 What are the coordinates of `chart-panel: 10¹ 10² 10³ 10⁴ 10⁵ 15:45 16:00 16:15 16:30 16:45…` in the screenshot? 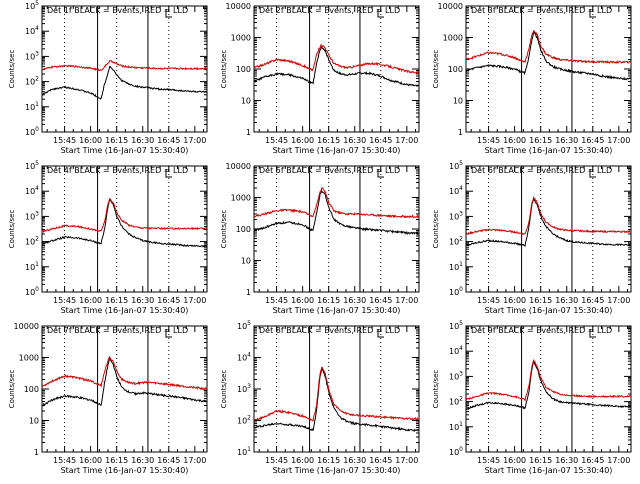 It's located at (320, 397).